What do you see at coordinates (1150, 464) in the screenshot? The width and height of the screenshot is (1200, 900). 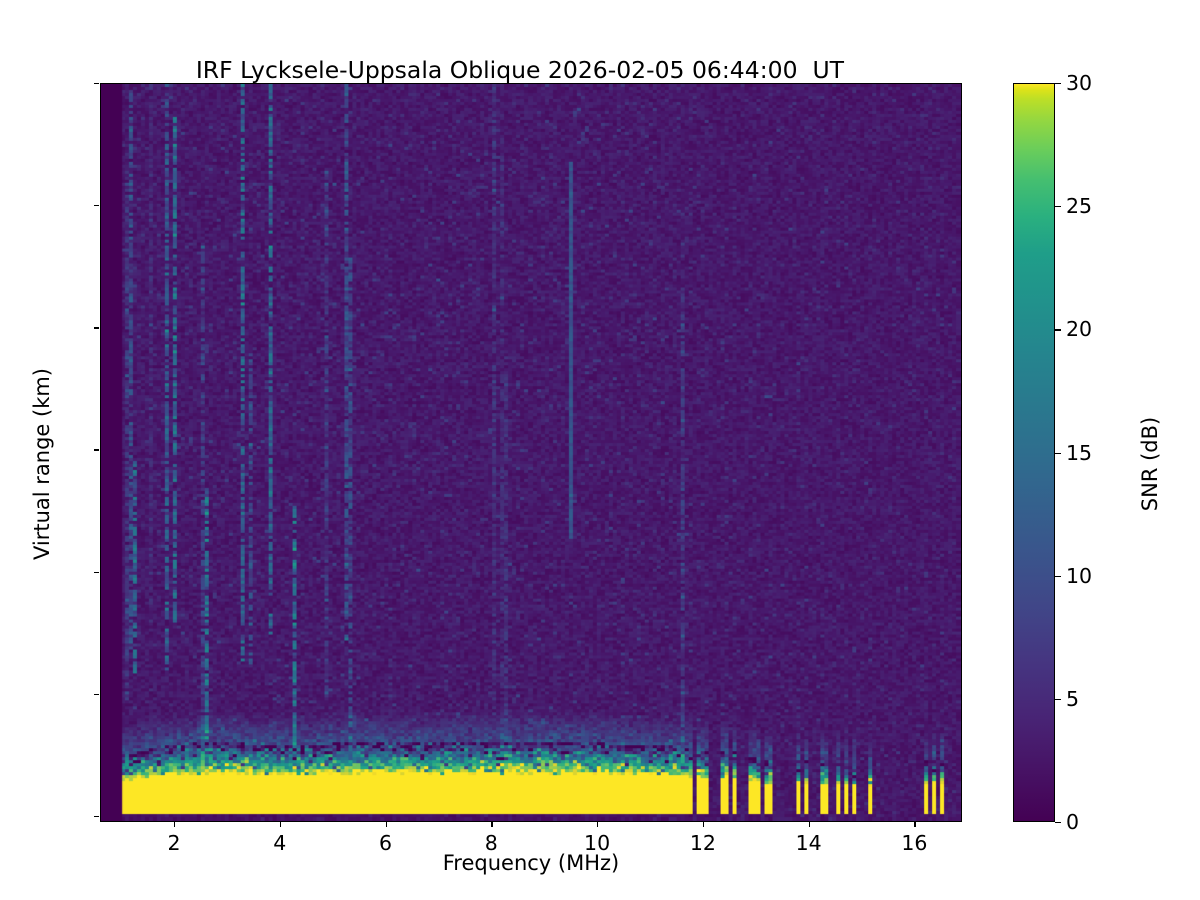 I see `colorbar-label: SNR (dB)` at bounding box center [1150, 464].